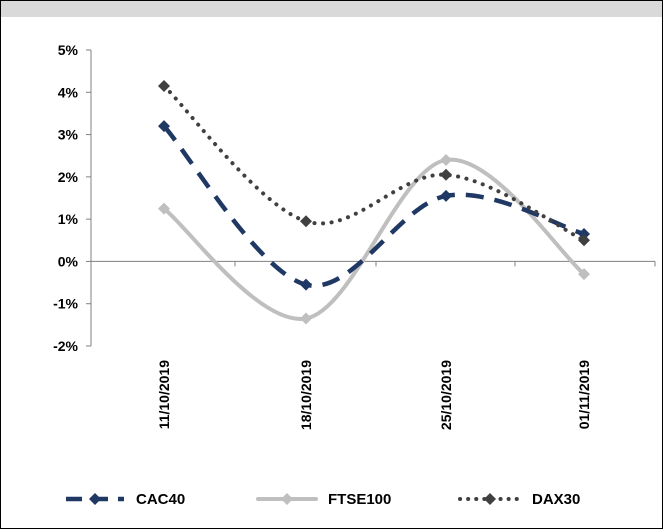 This screenshot has width=663, height=529. Describe the element at coordinates (164, 395) in the screenshot. I see `x-tick-label: 11/10/2019` at that location.